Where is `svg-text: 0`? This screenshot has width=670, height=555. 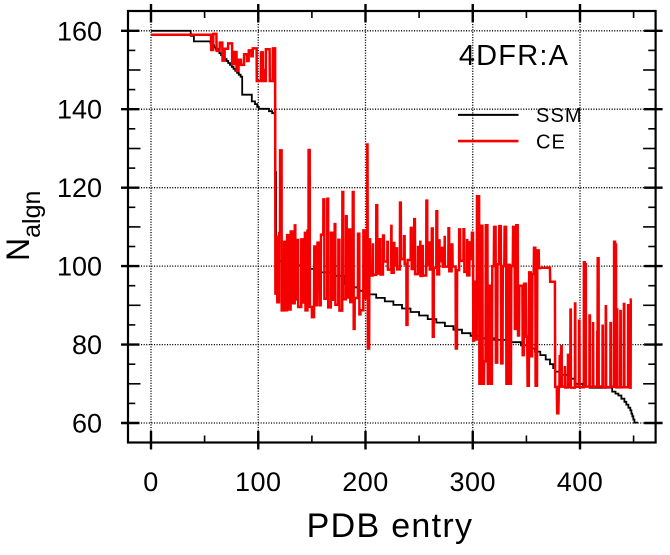
svg-text: 0 is located at coordinates (151, 482).